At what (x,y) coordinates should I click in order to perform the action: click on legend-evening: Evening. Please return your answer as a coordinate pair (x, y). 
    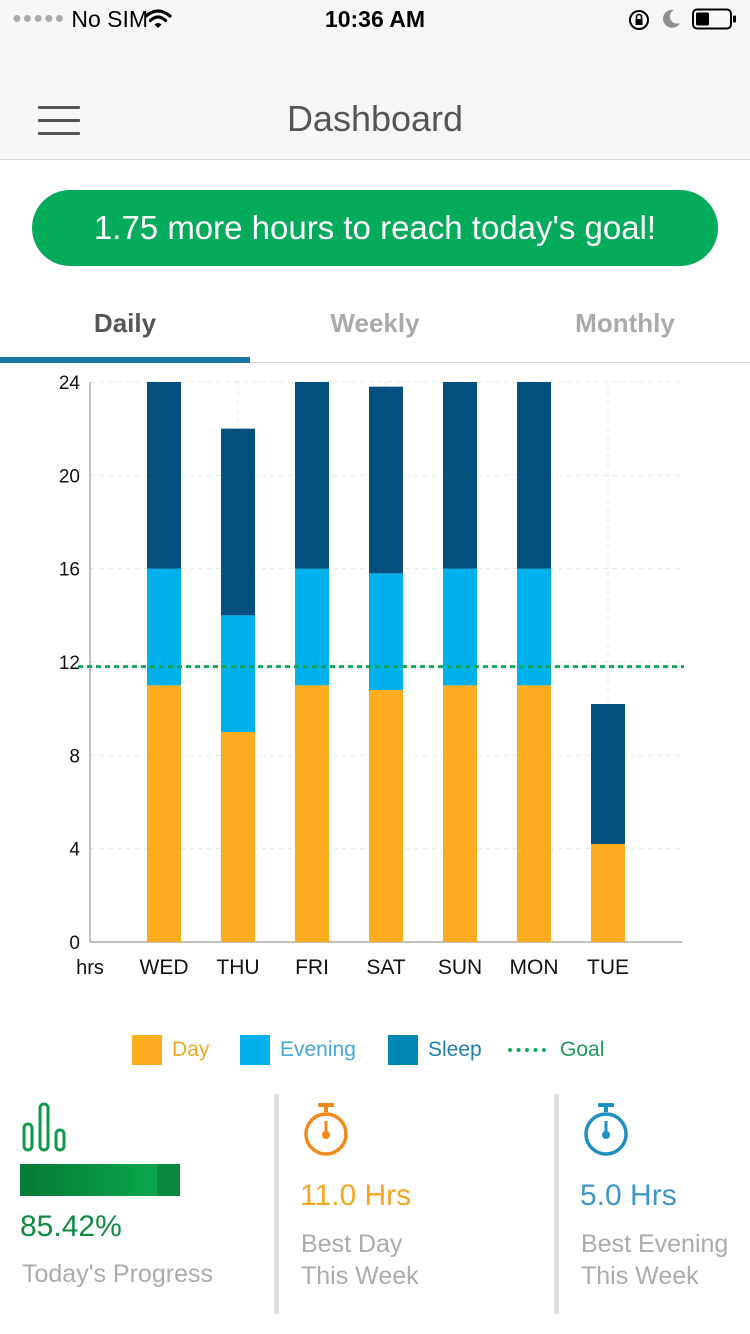
    Looking at the image, I should click on (298, 1050).